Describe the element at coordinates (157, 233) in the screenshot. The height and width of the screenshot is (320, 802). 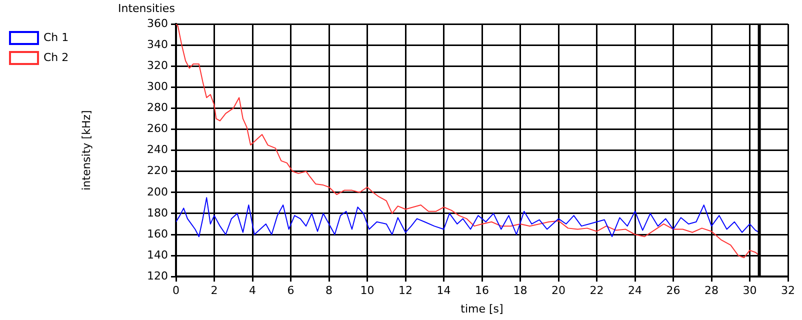
I see `y-tick-label: 160` at that location.